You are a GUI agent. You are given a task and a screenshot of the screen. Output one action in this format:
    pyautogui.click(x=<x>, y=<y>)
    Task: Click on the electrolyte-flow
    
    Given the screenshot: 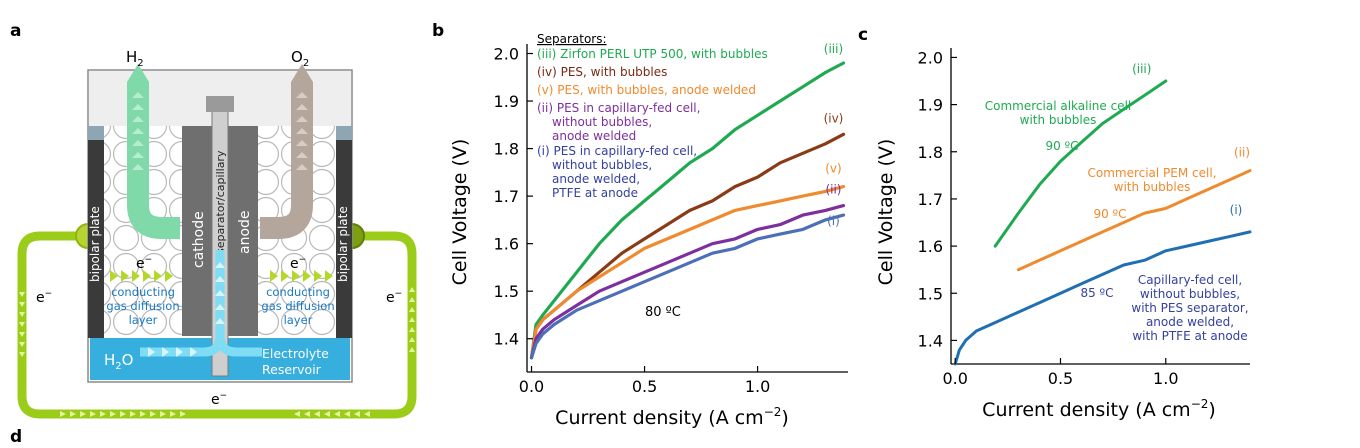 What is the action you would take?
    pyautogui.click(x=201, y=303)
    